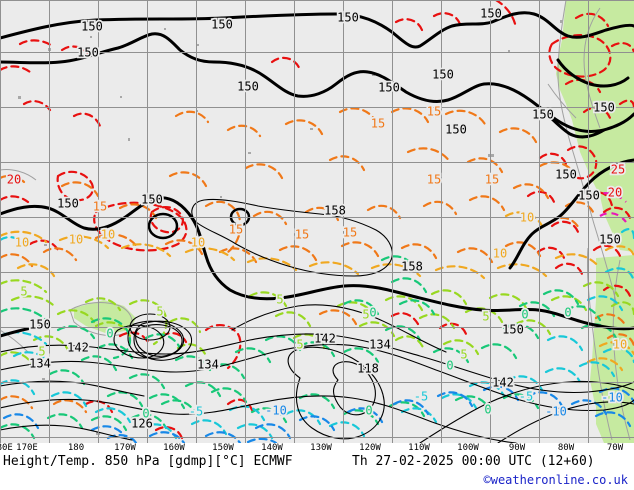  I want to click on longitude-tick-label: 150W, so click(223, 448).